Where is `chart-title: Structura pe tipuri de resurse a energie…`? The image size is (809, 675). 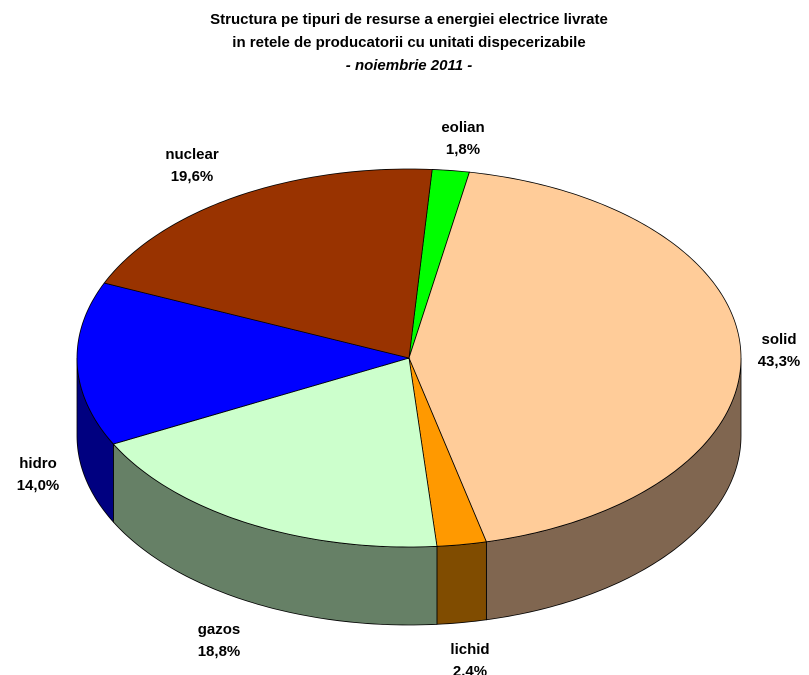 chart-title: Structura pe tipuri de resurse a energie… is located at coordinates (409, 19).